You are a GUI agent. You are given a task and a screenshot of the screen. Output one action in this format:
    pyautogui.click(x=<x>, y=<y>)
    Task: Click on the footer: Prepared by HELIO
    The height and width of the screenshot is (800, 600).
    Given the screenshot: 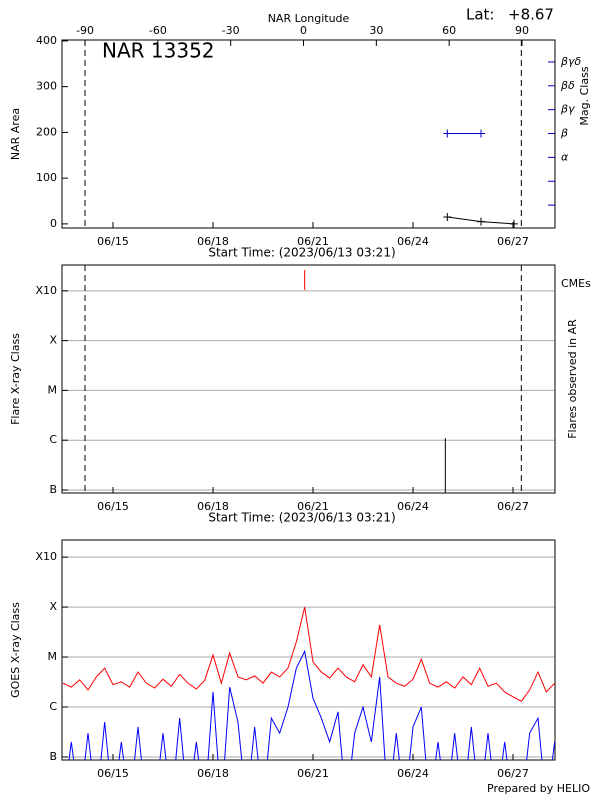 What is the action you would take?
    pyautogui.click(x=538, y=788)
    